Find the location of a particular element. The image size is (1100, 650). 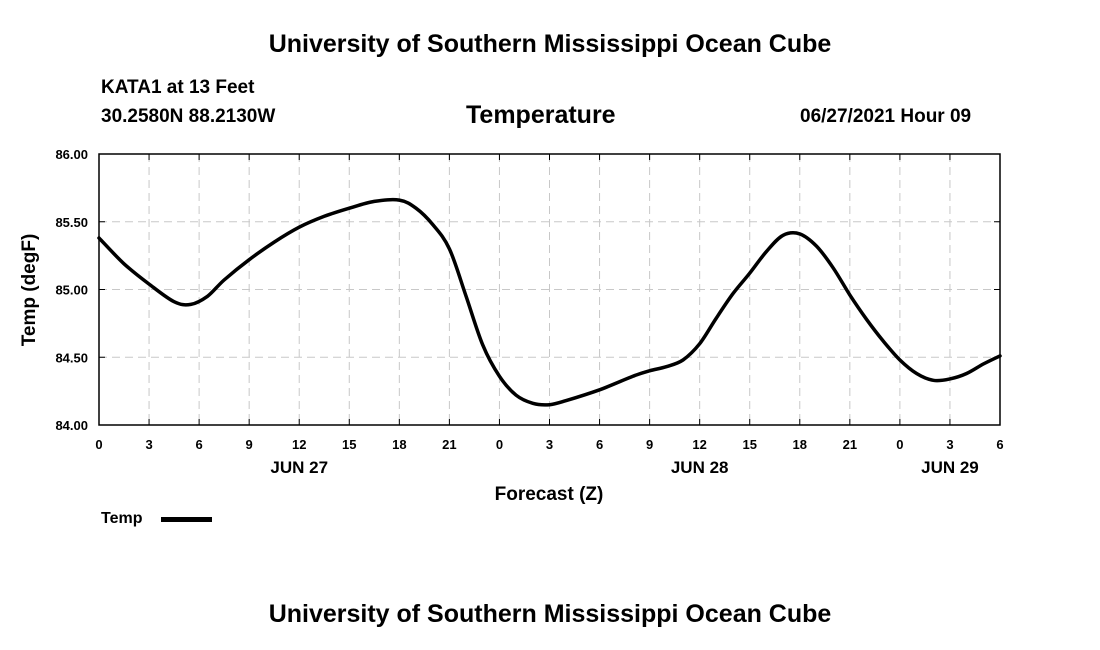

station-label: KATA1 at 13 Feet is located at coordinates (178, 87).